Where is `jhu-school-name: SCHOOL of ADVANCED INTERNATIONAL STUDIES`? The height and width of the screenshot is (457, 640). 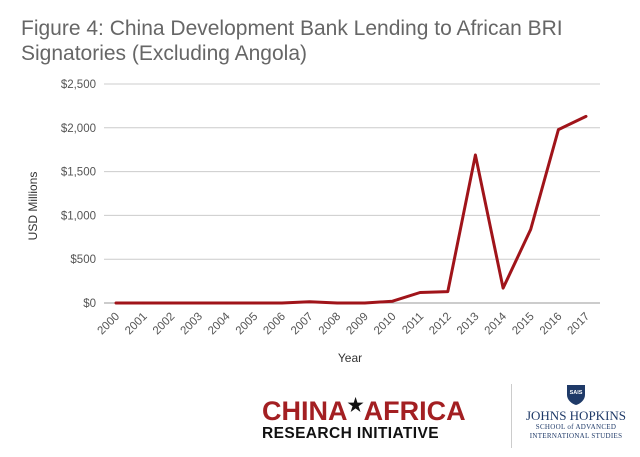
jhu-school-name: SCHOOL of ADVANCED INTERNATIONAL STUDIES is located at coordinates (576, 432).